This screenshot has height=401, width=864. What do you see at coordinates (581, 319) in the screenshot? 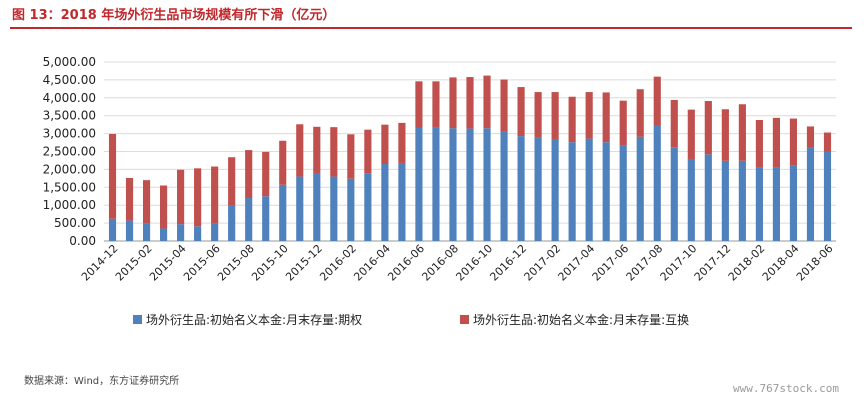
I see `legend-label-swaps: 场外衍生品:初始名义本金:月末存量:互换` at bounding box center [581, 319].